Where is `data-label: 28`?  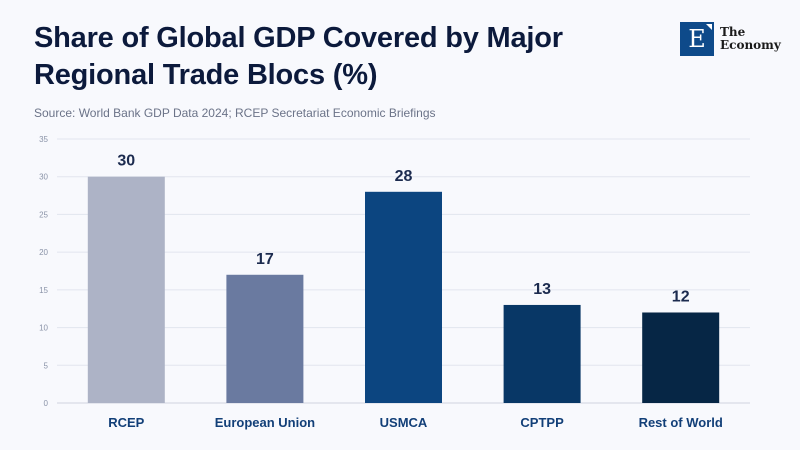 data-label: 28 is located at coordinates (404, 176).